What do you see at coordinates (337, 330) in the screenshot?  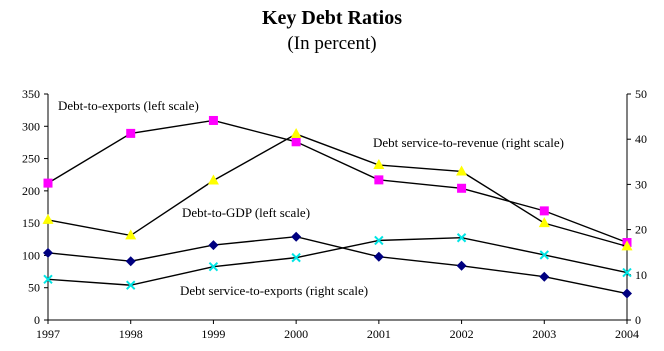 I see `x-axis-ticks: 1997 1998 1999 2000 2001 2002 2003 2004` at bounding box center [337, 330].